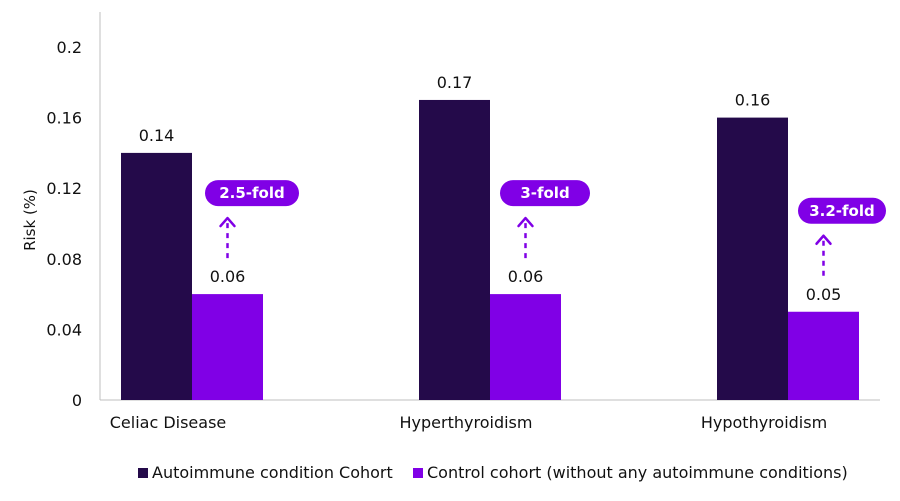  I want to click on category-label: Hyperthyroidism, so click(466, 422).